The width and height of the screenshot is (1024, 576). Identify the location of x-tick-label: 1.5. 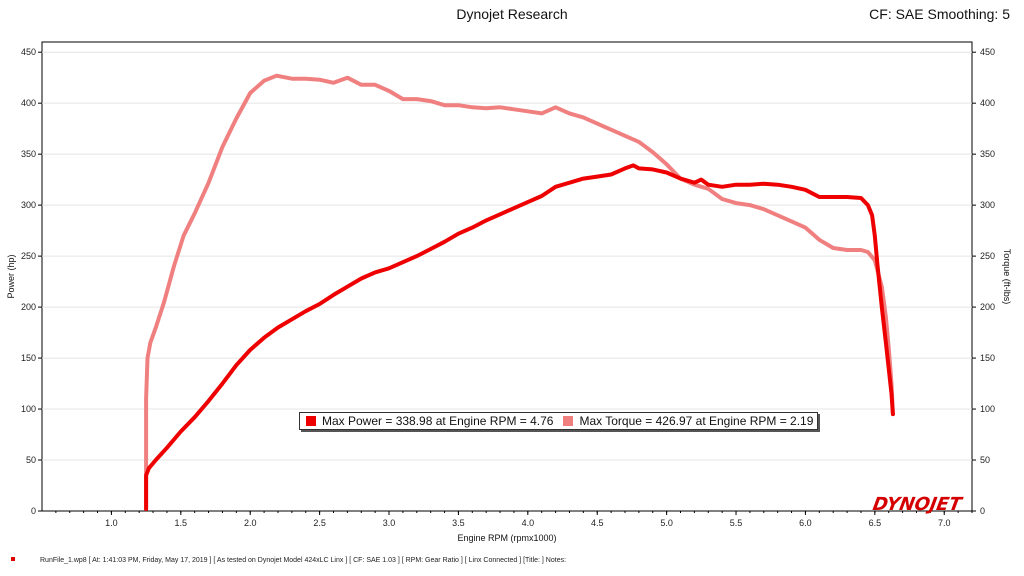
(181, 523).